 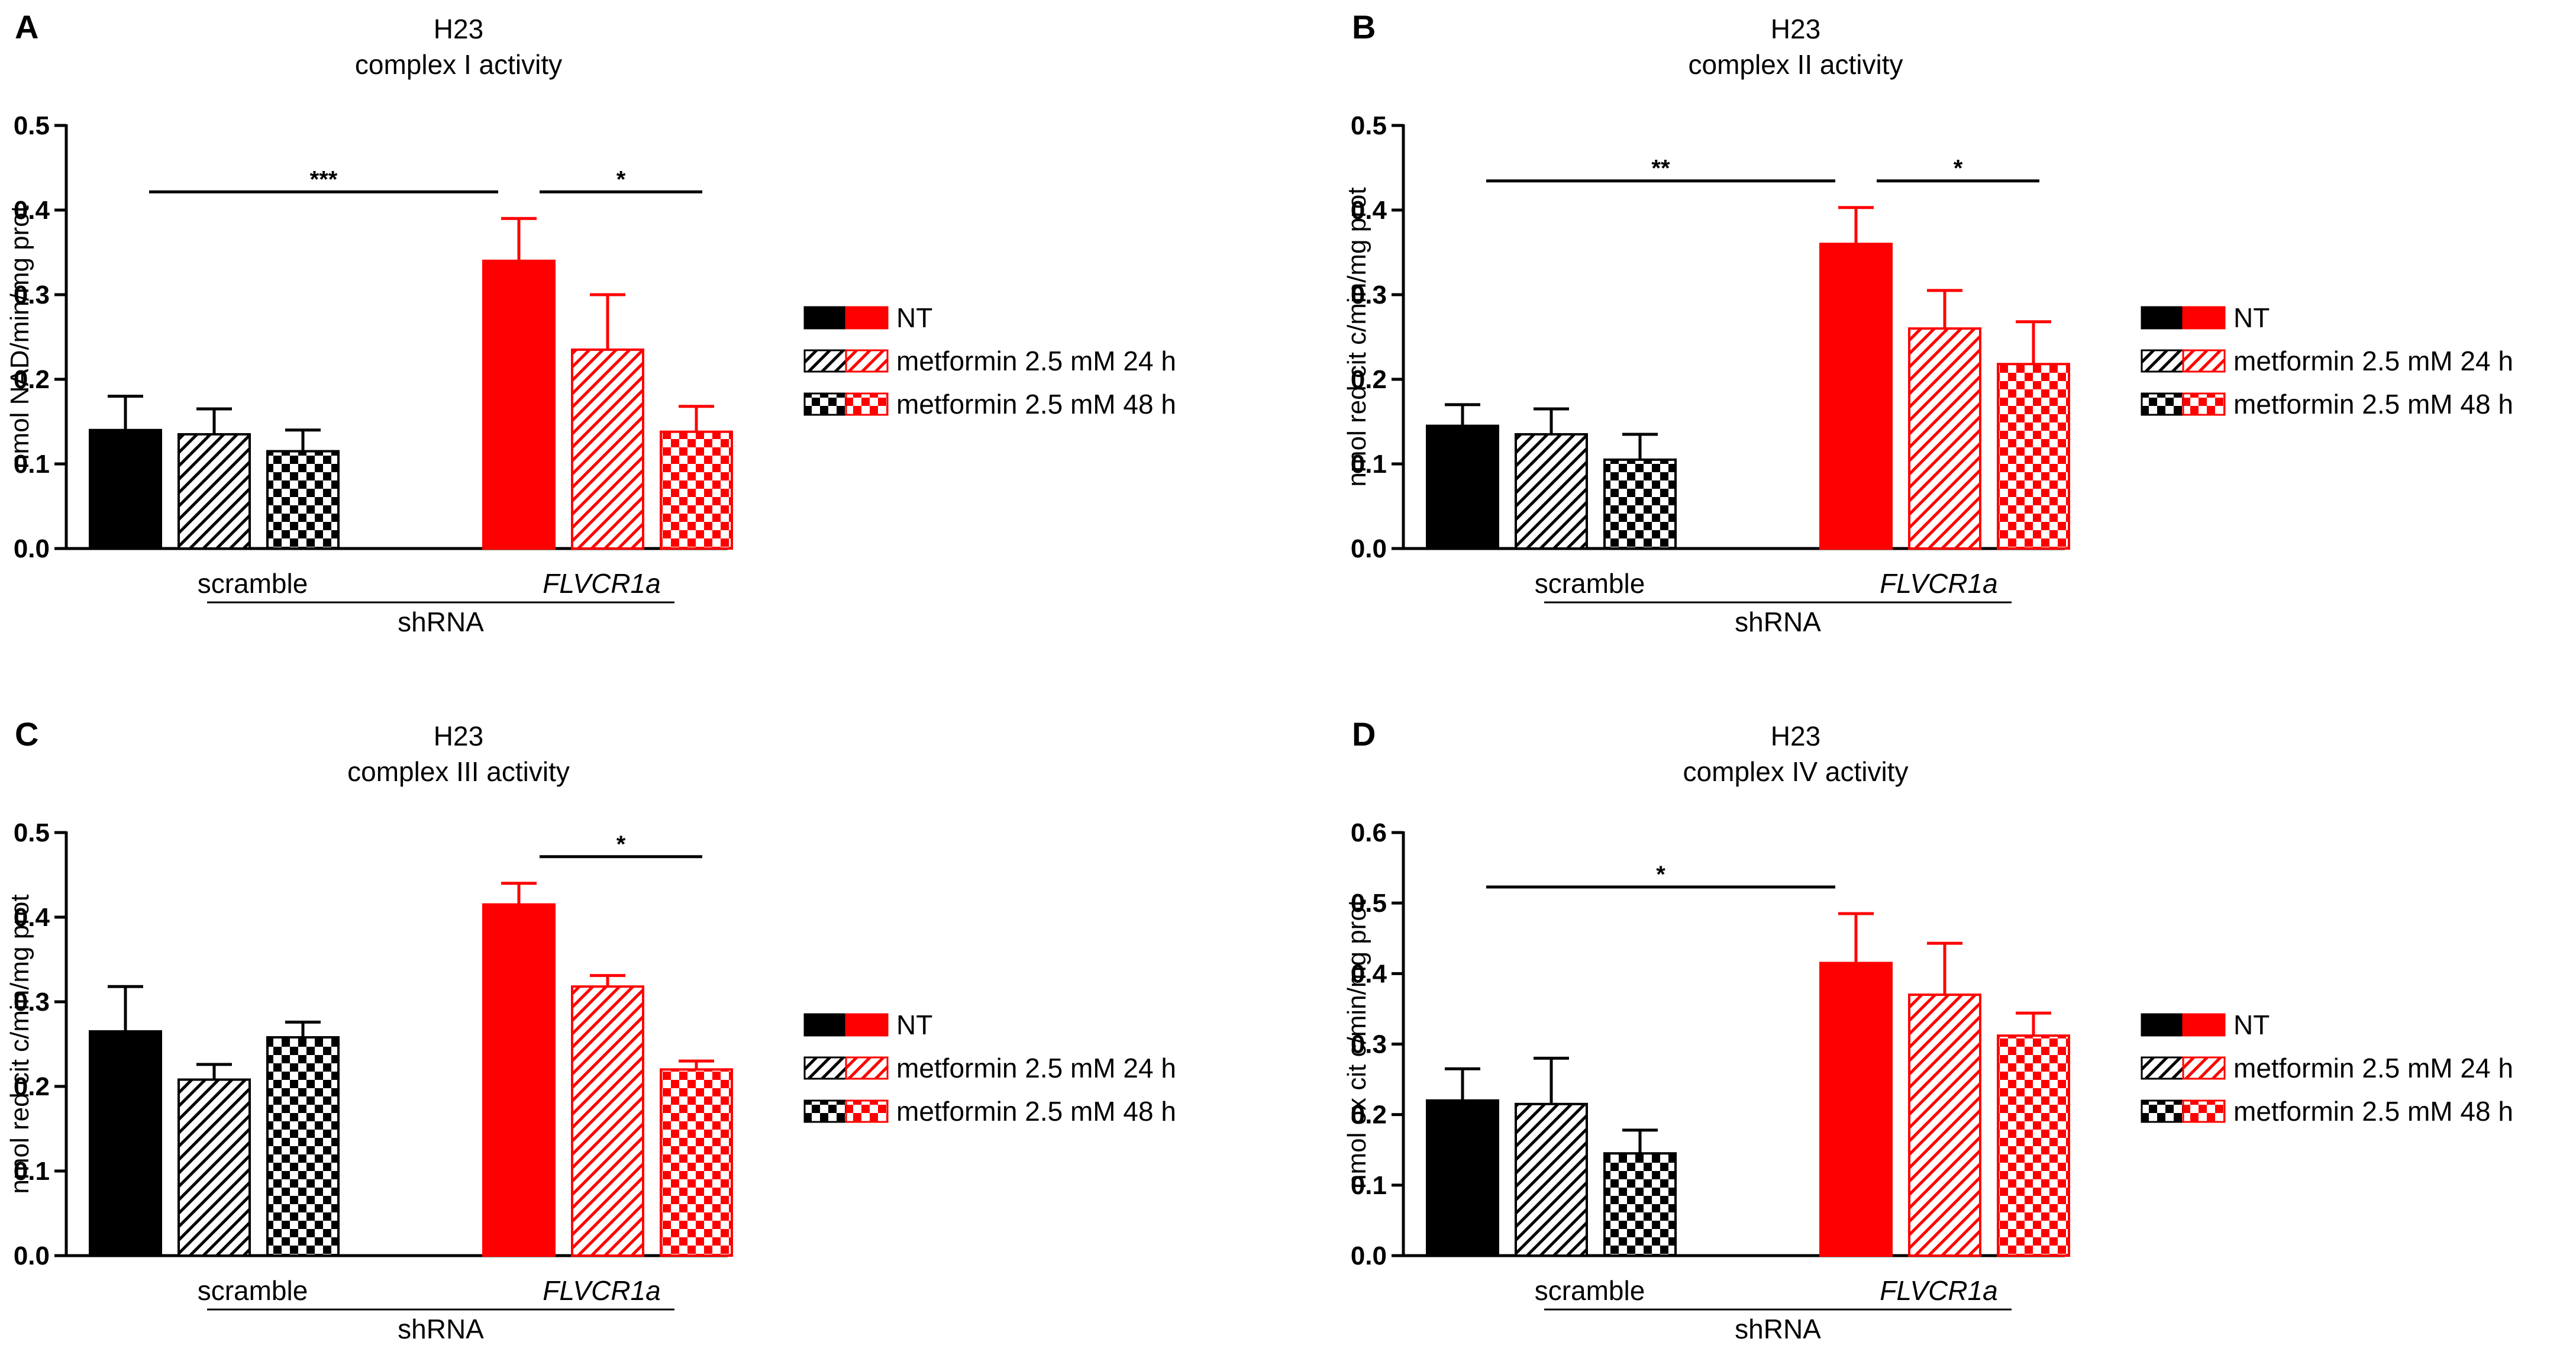 I want to click on y-tick-label: 0.6, so click(x=1369, y=832).